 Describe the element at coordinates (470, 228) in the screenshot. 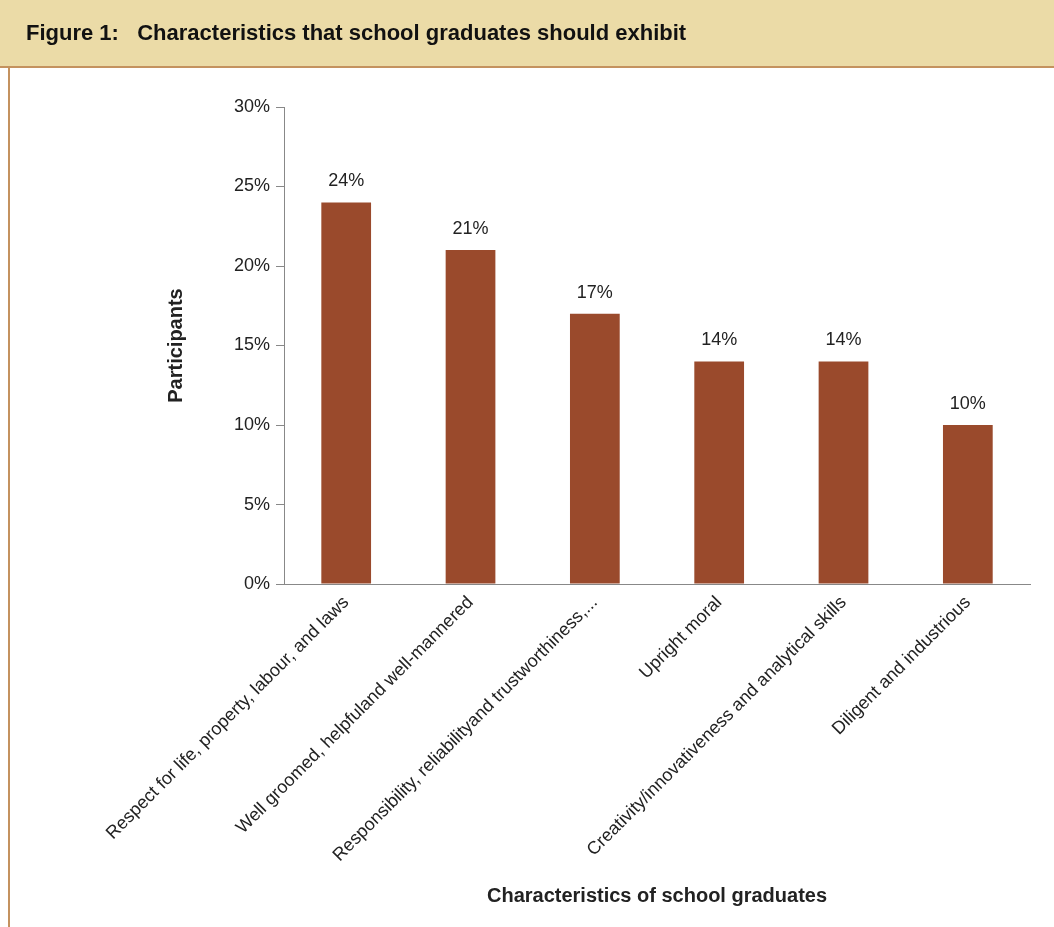

I see `data-label: 21%` at that location.